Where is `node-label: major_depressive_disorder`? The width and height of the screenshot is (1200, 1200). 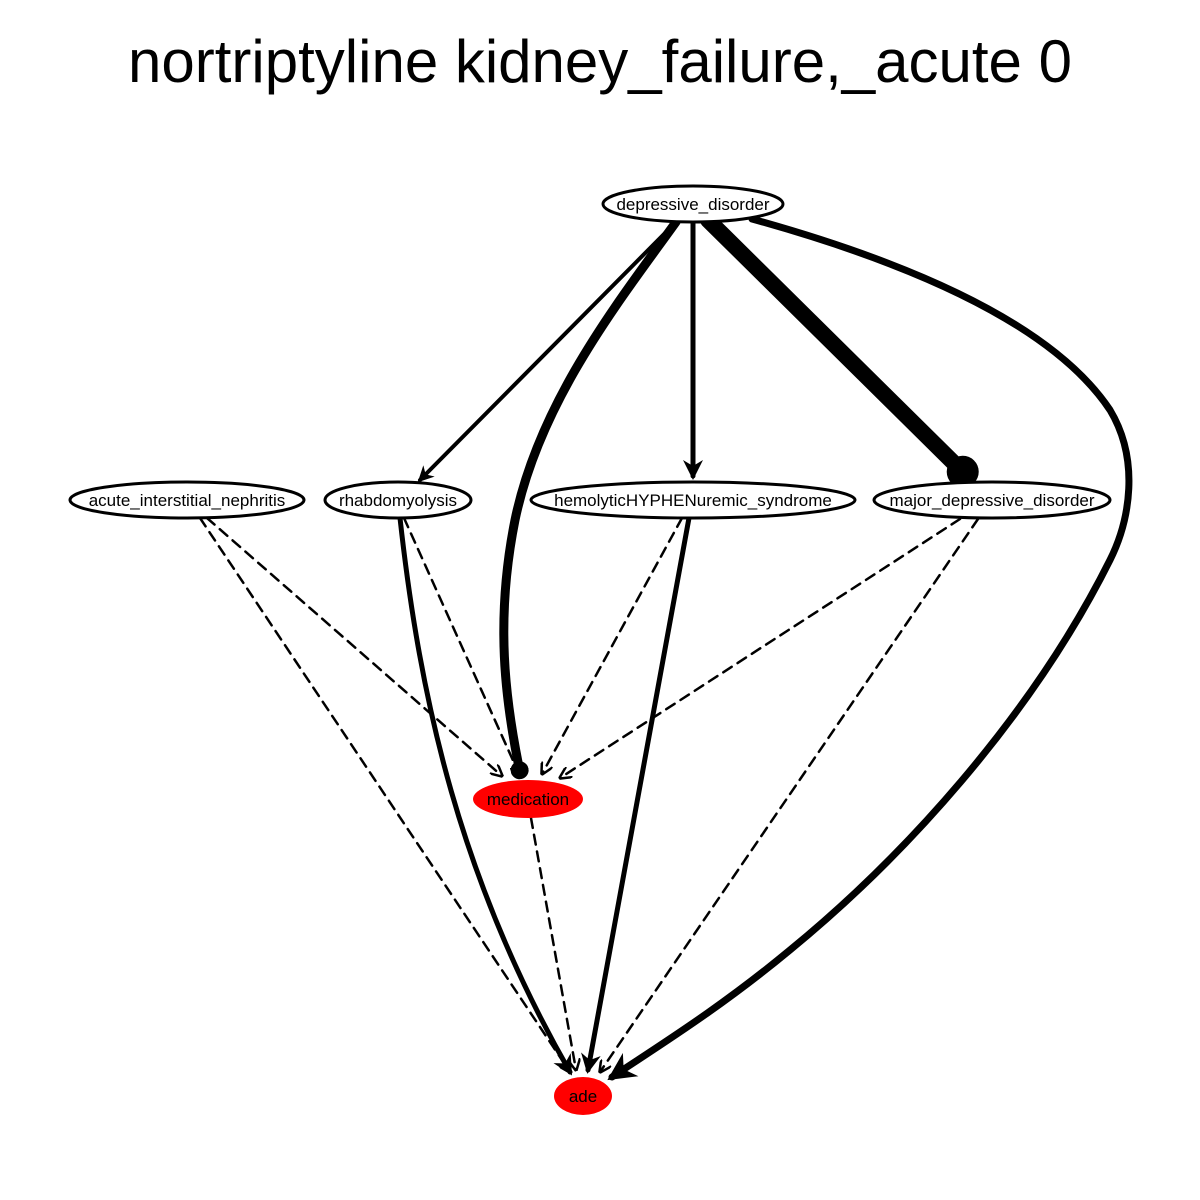 node-label: major_depressive_disorder is located at coordinates (991, 500).